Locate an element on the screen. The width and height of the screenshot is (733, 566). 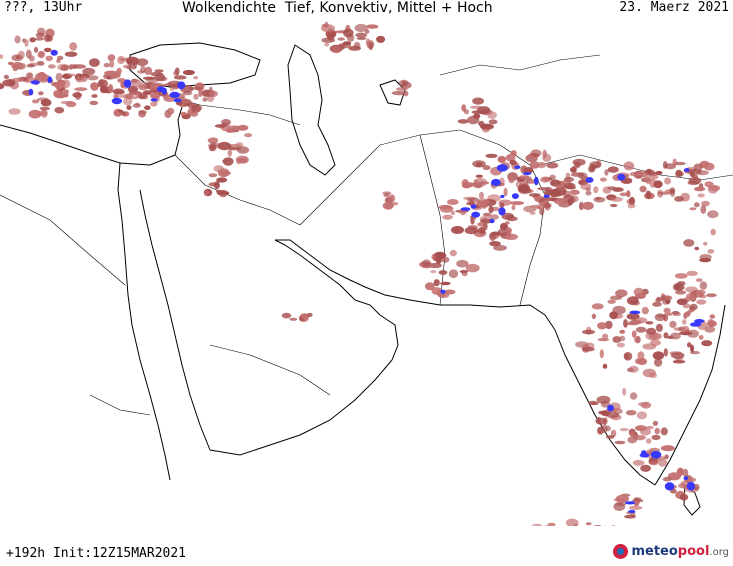
meteopool-logo: meteopool.org is located at coordinates (671, 551).